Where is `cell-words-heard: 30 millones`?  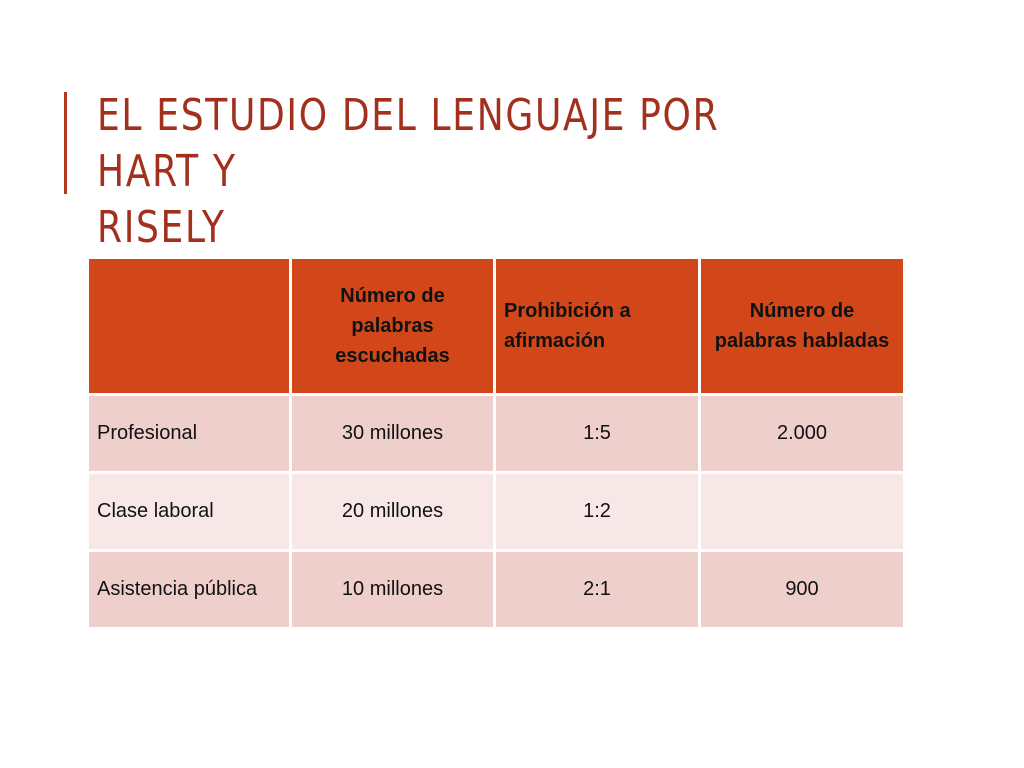 cell-words-heard: 30 millones is located at coordinates (392, 433).